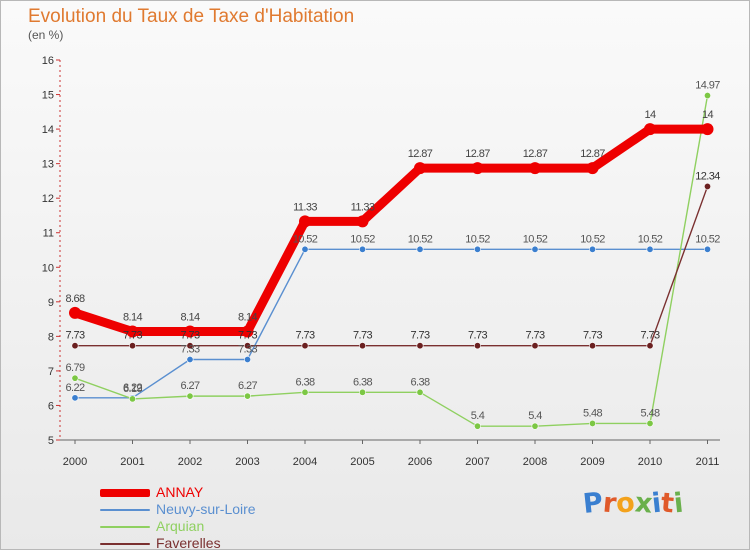 Image resolution: width=750 pixels, height=552 pixels. What do you see at coordinates (46, 35) in the screenshot?
I see `unit-label: (en %)` at bounding box center [46, 35].